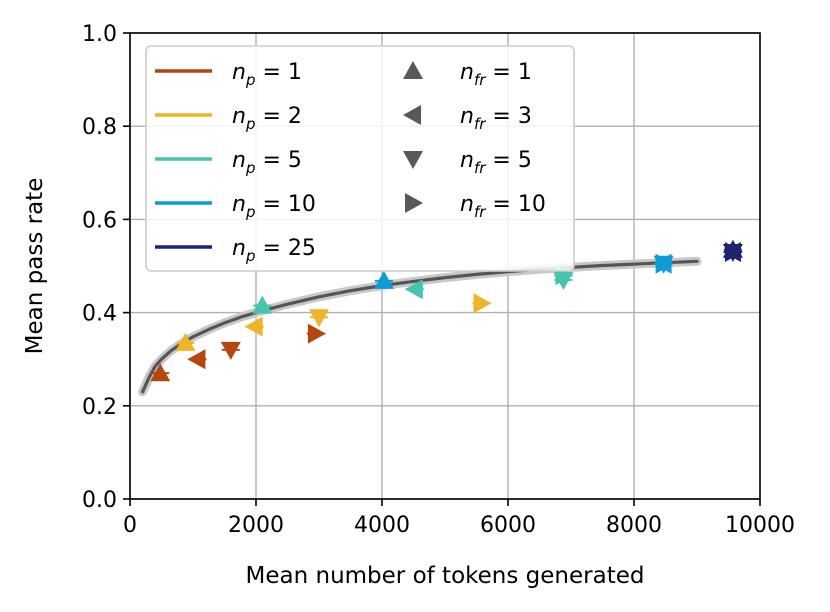 Image resolution: width=830 pixels, height=612 pixels. Describe the element at coordinates (274, 250) in the screenshot. I see `legend-label: np = 25` at that location.